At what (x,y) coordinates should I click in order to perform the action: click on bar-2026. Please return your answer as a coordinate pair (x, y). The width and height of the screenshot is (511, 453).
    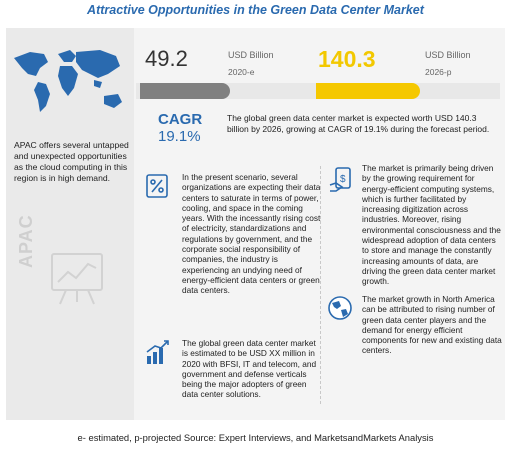
    Looking at the image, I should click on (368, 91).